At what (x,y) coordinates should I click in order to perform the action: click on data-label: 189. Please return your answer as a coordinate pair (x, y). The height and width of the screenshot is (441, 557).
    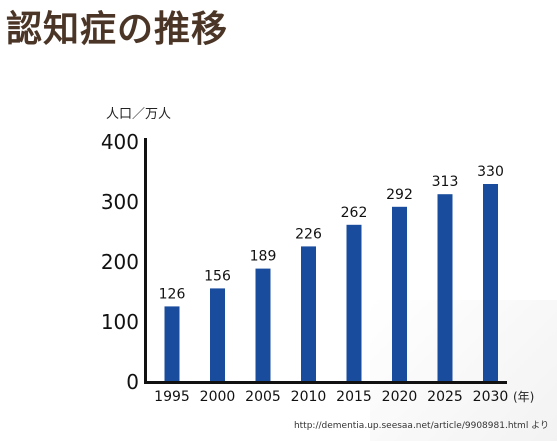
    Looking at the image, I should click on (263, 257).